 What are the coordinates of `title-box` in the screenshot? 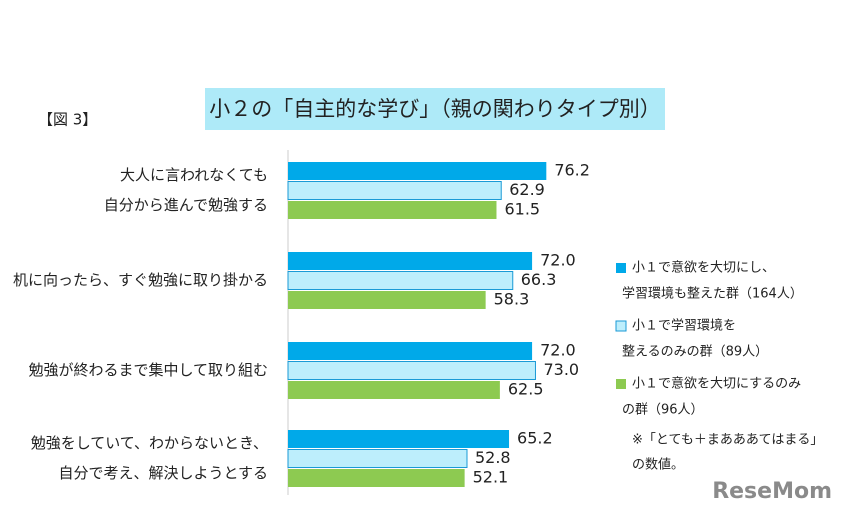 It's located at (435, 109).